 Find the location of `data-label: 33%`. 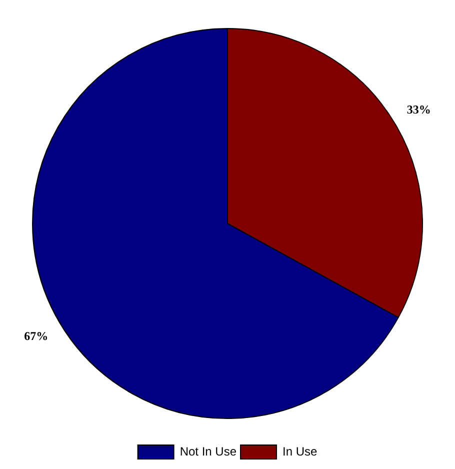

data-label: 33% is located at coordinates (418, 109).